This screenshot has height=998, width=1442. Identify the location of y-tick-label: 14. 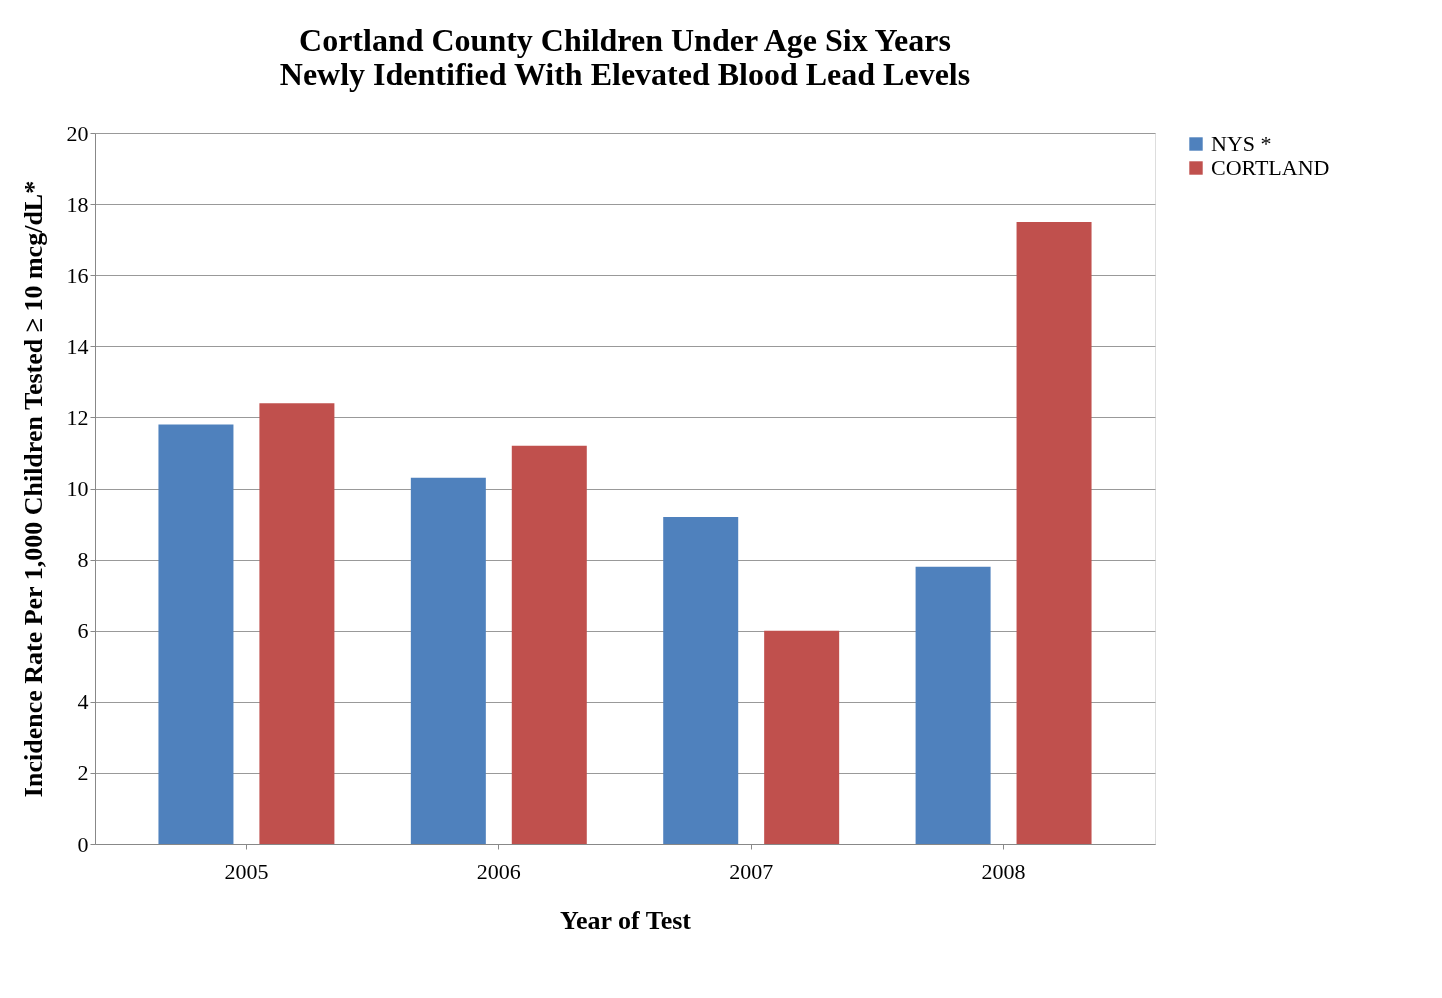
(77, 346).